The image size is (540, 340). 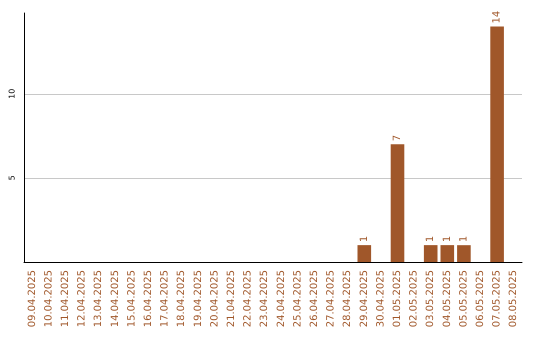 What do you see at coordinates (115, 299) in the screenshot?
I see `x-tick-label: 14.04.2025` at bounding box center [115, 299].